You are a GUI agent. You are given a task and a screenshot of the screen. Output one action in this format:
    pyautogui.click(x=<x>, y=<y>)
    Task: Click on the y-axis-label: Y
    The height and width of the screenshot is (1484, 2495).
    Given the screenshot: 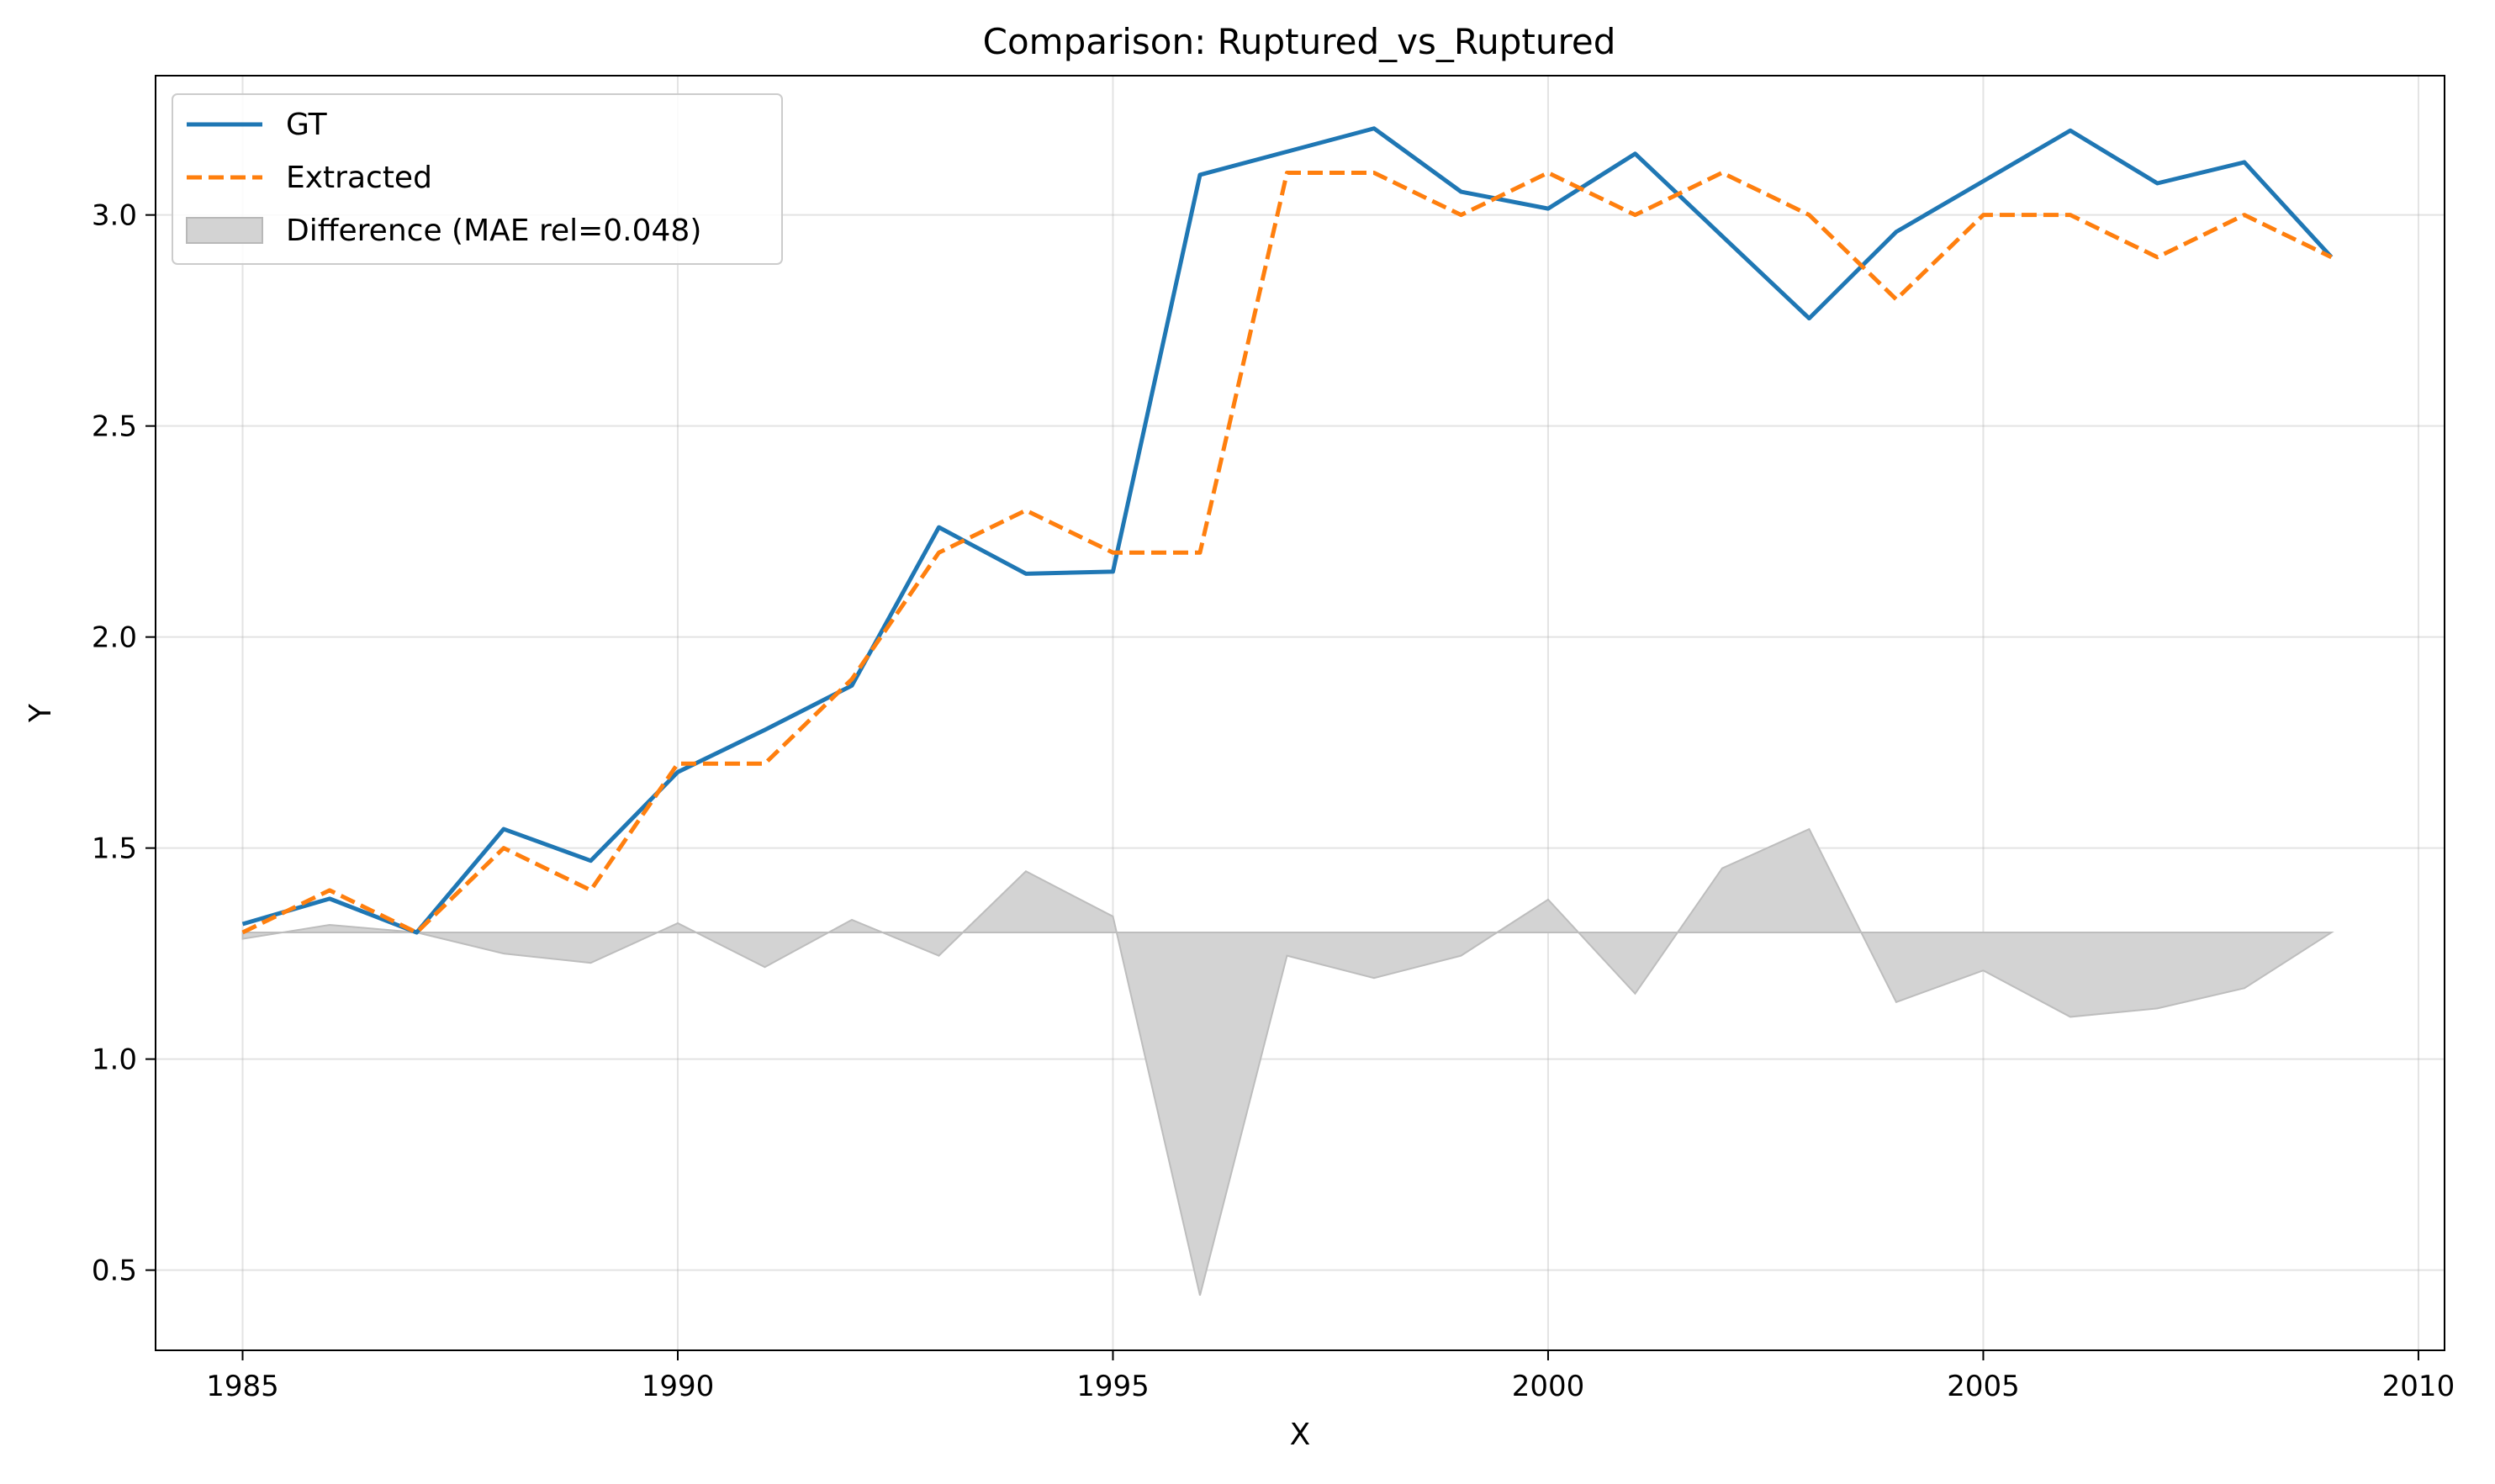 What is the action you would take?
    pyautogui.click(x=41, y=713)
    